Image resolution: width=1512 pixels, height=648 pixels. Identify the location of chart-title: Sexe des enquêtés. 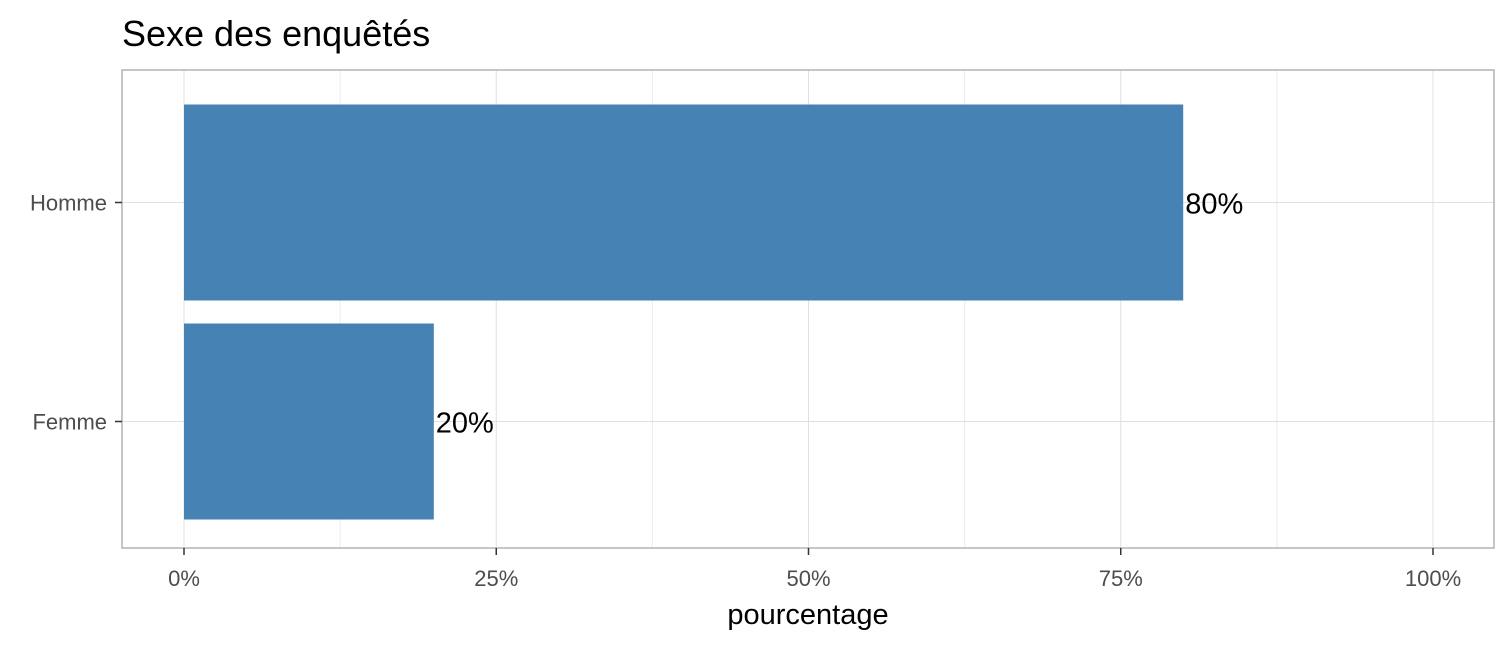
(276, 33).